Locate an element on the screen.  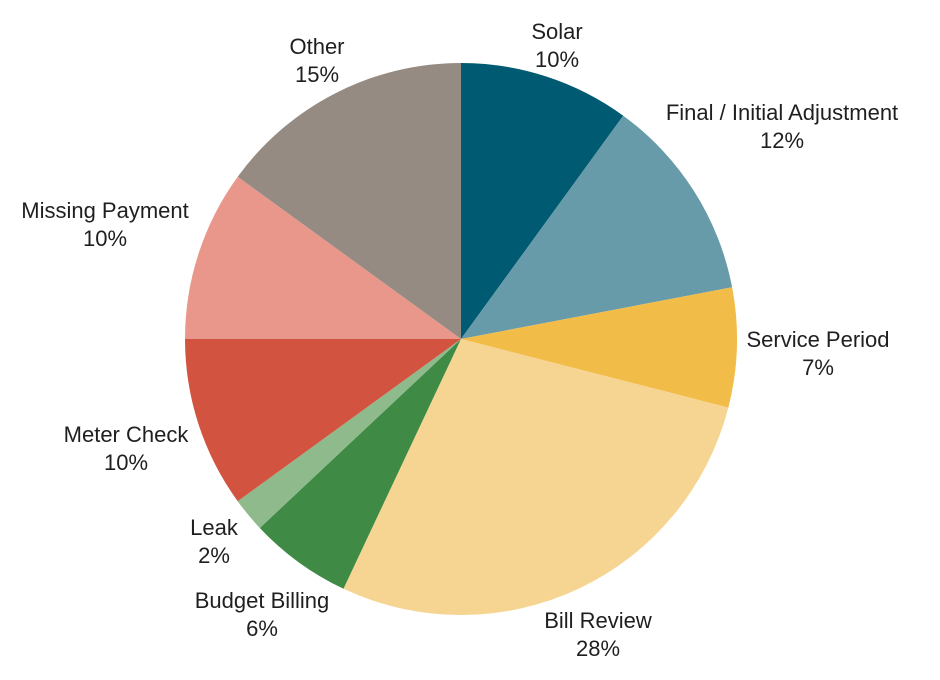
slice-label-text: Solar is located at coordinates (557, 31).